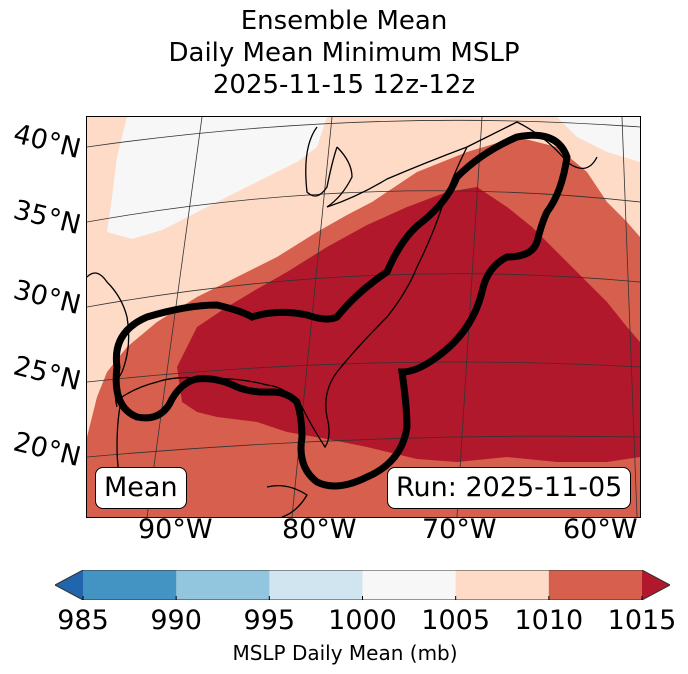  I want to click on colorbar-tick-label: 1005, so click(456, 620).